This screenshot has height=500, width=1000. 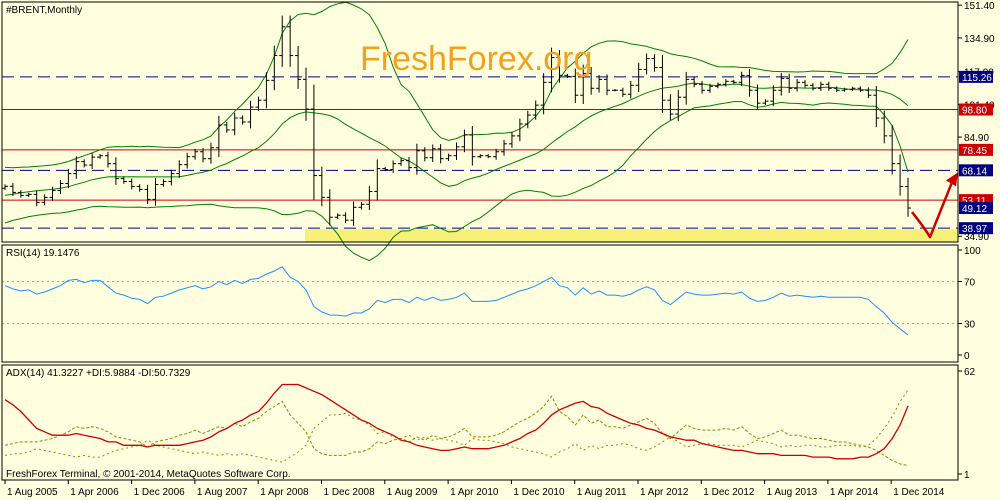 What do you see at coordinates (976, 152) in the screenshot?
I see `price-level-badges: 115.26 98.80 78.45 68.14 53.11 38.97 49.12` at bounding box center [976, 152].